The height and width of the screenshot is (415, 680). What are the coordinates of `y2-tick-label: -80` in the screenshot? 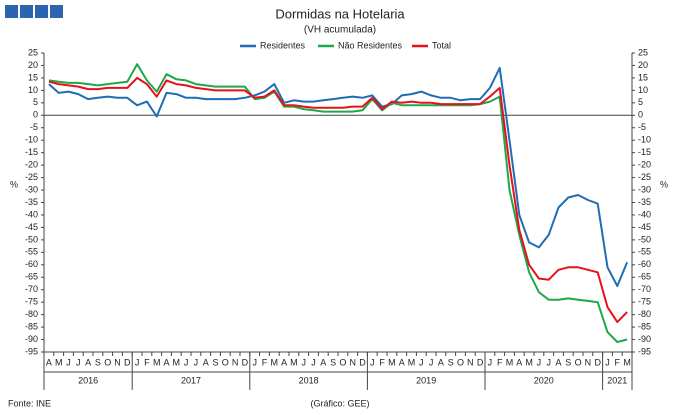 It's located at (644, 314).